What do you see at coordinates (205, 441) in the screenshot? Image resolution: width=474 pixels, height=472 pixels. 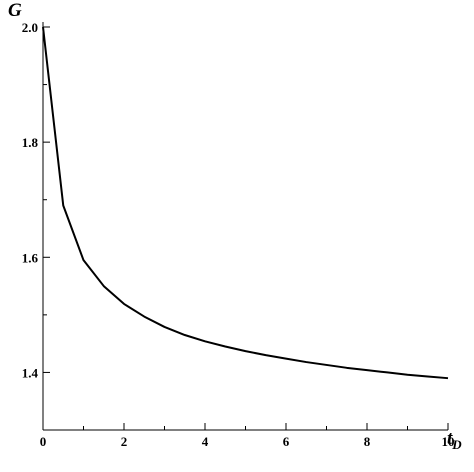 I see `x-tick-label: 4` at bounding box center [205, 441].